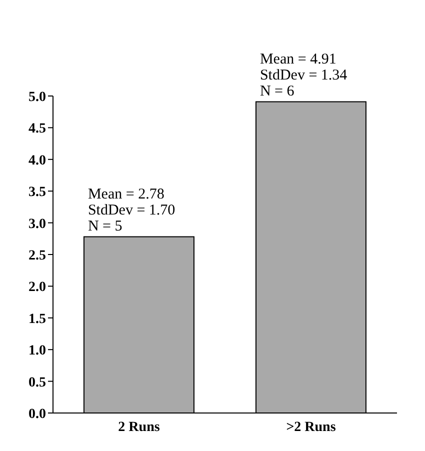 The image size is (425, 451). Describe the element at coordinates (132, 210) in the screenshot. I see `annotation: Mean = 2.78 StdDev = 1.70 N = 5` at that location.